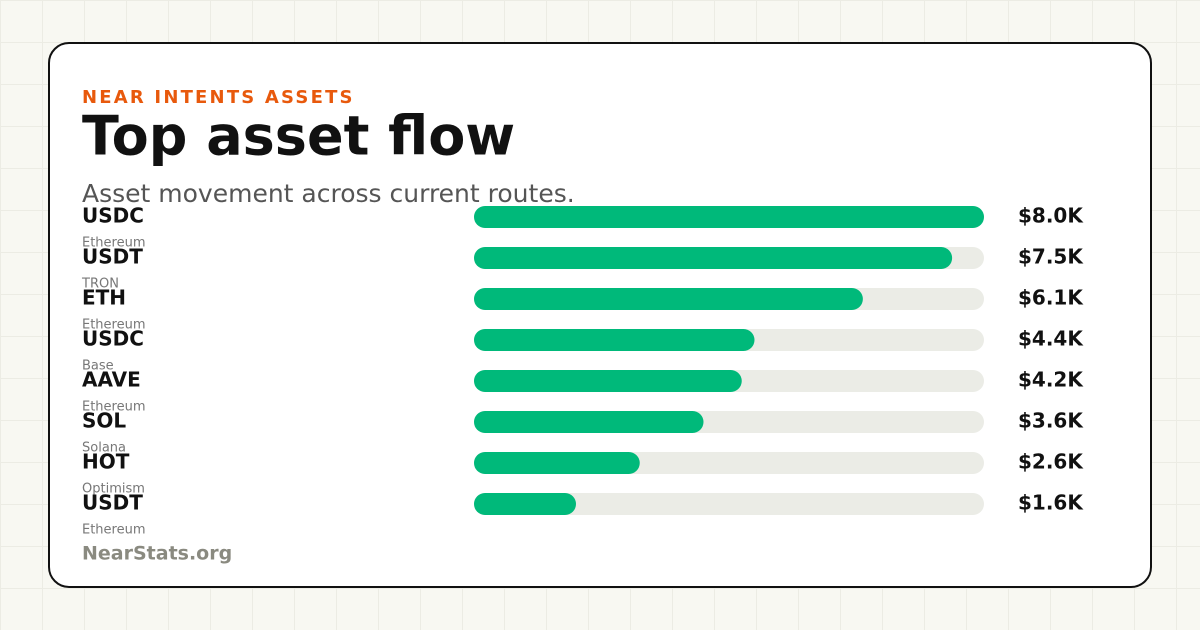  Describe the element at coordinates (104, 448) in the screenshot. I see `chain-label: Solana` at that location.